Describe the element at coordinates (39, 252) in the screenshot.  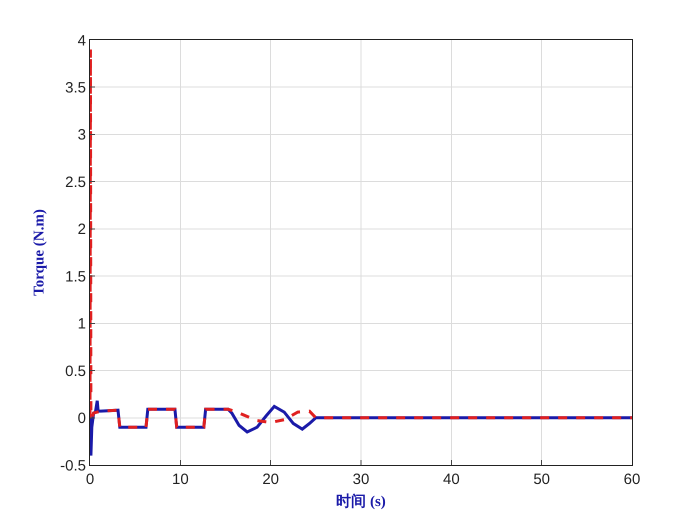
I see `y-axis-title: Torque (N.m)` at that location.